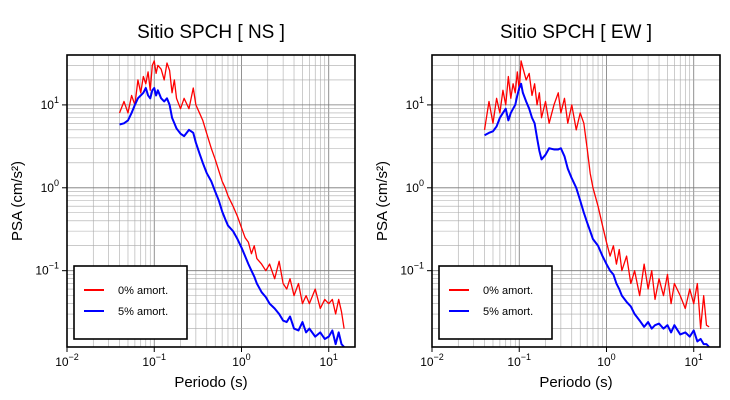 This screenshot has height=400, width=730. What do you see at coordinates (576, 32) in the screenshot?
I see `chart-title: Sitio SPCH [ EW ]` at bounding box center [576, 32].